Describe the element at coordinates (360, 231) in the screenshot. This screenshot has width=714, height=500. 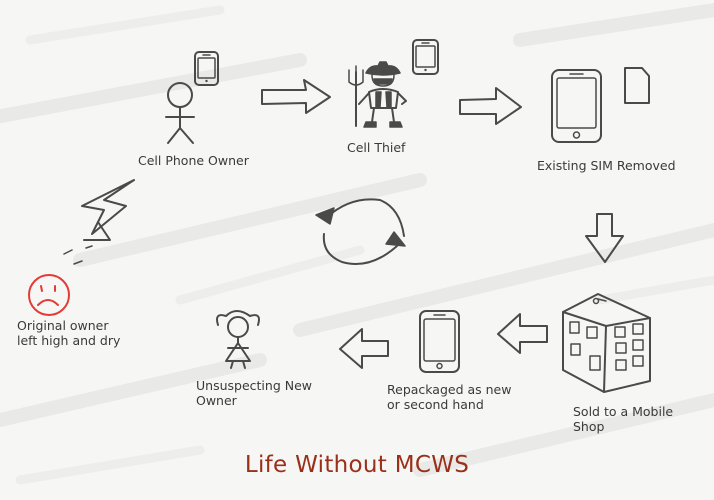
I see `cycle-arrows-icon` at that location.